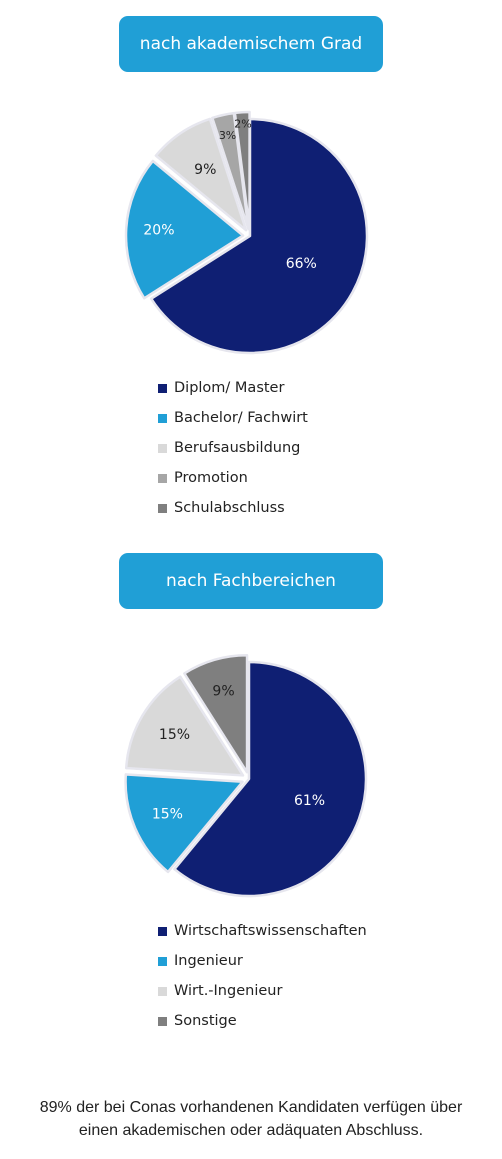 The width and height of the screenshot is (502, 1159). I want to click on legend-label: Schulabschluss, so click(229, 508).